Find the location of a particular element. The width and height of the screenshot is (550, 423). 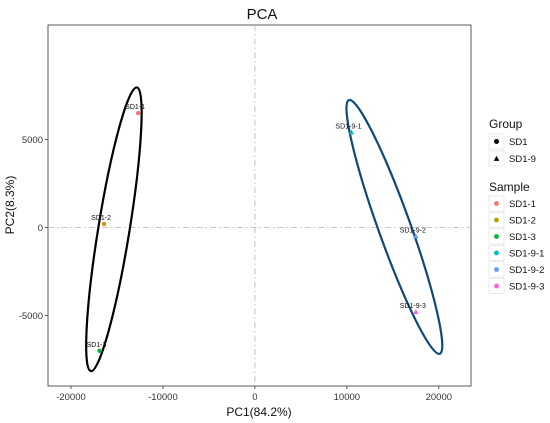

legend-sample-label: SD1-9-1 is located at coordinates (526, 254).